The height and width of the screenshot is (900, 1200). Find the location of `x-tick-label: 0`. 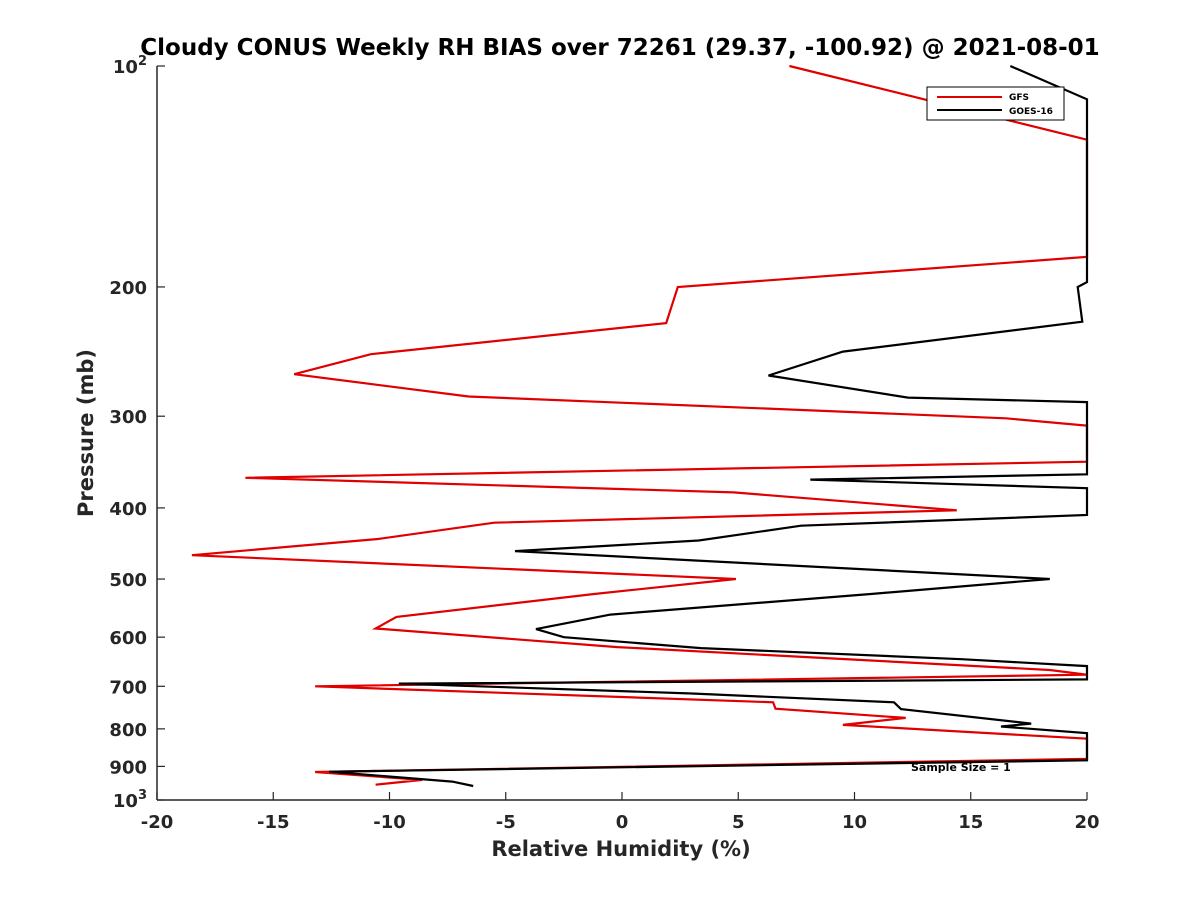

x-tick-label: 0 is located at coordinates (622, 822).